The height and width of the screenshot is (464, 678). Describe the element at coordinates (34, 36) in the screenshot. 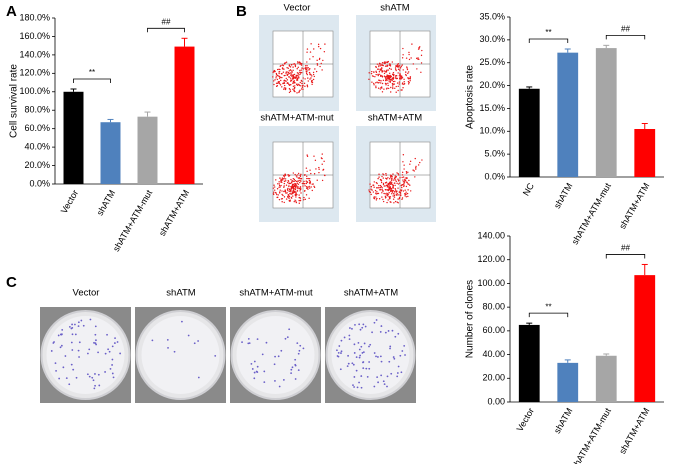

I see `y-tick-label: 160.0%` at that location.